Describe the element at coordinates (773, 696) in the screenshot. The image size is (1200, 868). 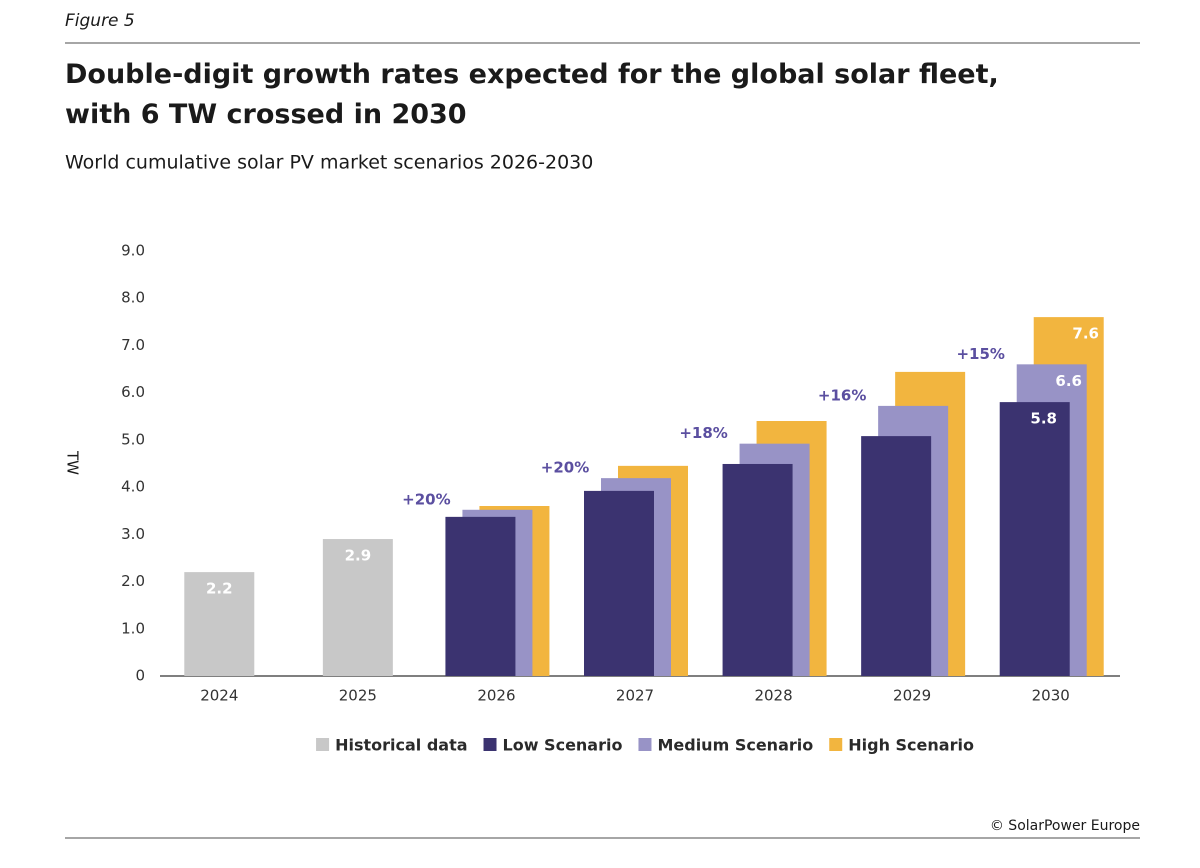
I see `x-tick-label: 2028` at that location.